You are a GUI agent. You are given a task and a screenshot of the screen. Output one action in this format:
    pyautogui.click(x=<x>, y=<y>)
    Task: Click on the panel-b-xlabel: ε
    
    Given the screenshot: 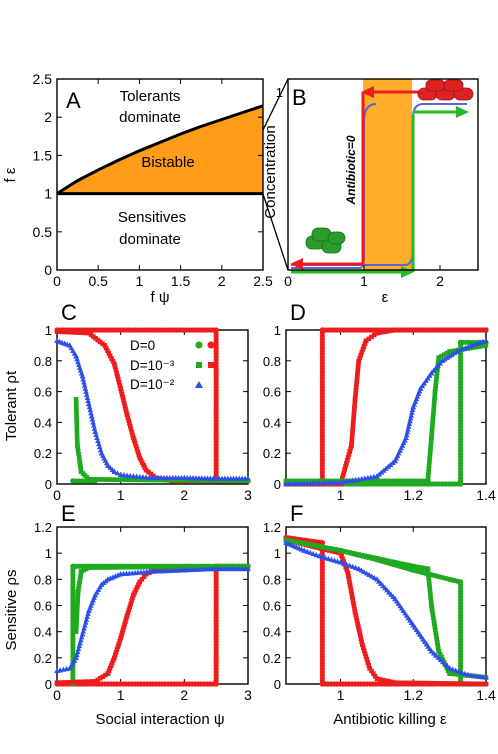 What is the action you would take?
    pyautogui.click(x=385, y=297)
    